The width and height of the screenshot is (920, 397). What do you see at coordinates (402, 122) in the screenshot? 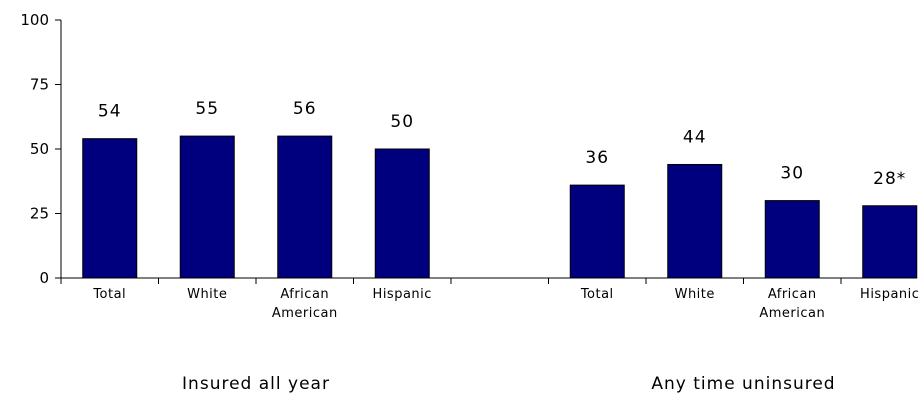
I see `data-label: 50` at bounding box center [402, 122].